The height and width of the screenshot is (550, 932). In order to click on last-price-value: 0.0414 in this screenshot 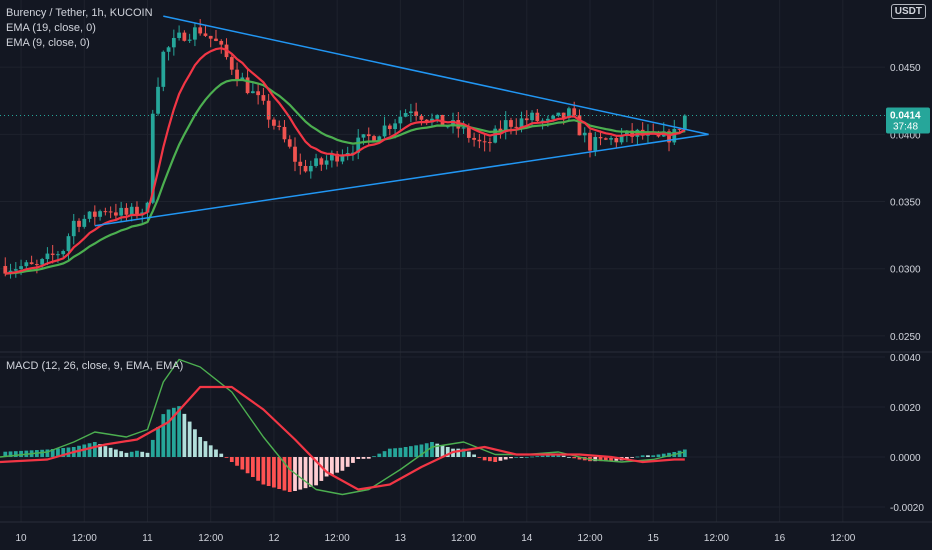, I will do `click(905, 116)`.